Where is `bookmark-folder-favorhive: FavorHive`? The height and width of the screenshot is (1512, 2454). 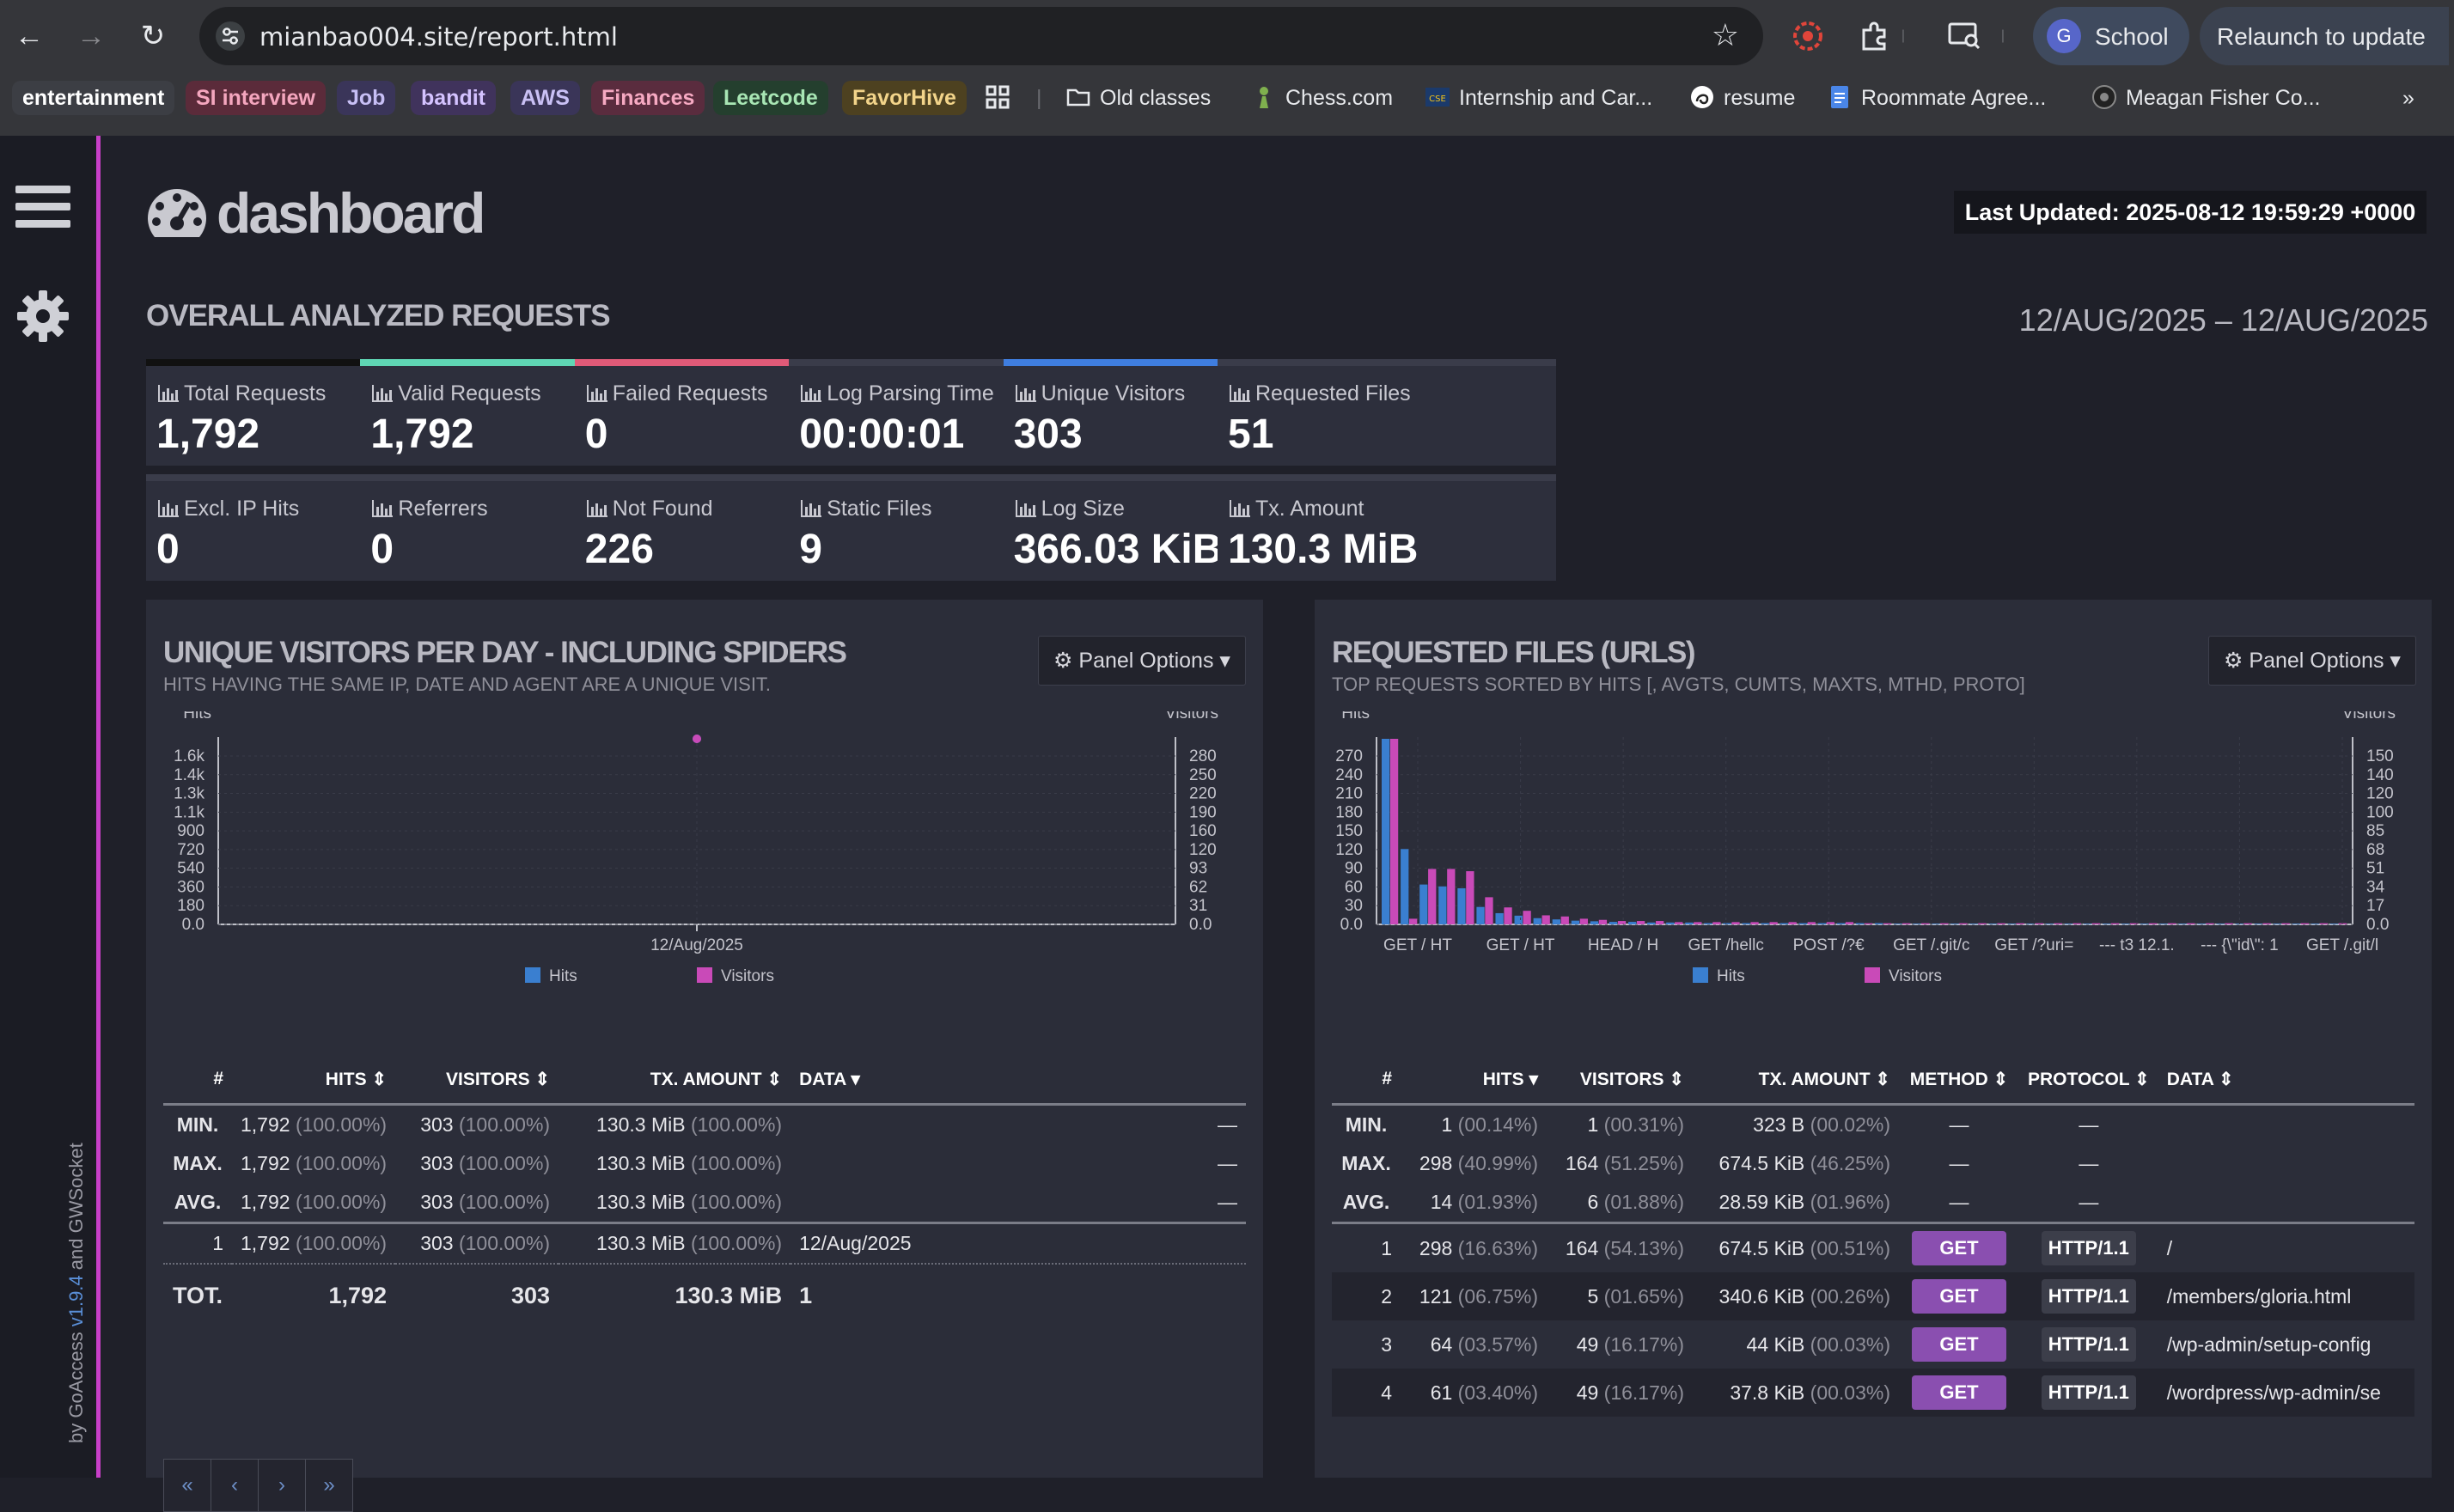 bookmark-folder-favorhive: FavorHive is located at coordinates (904, 98).